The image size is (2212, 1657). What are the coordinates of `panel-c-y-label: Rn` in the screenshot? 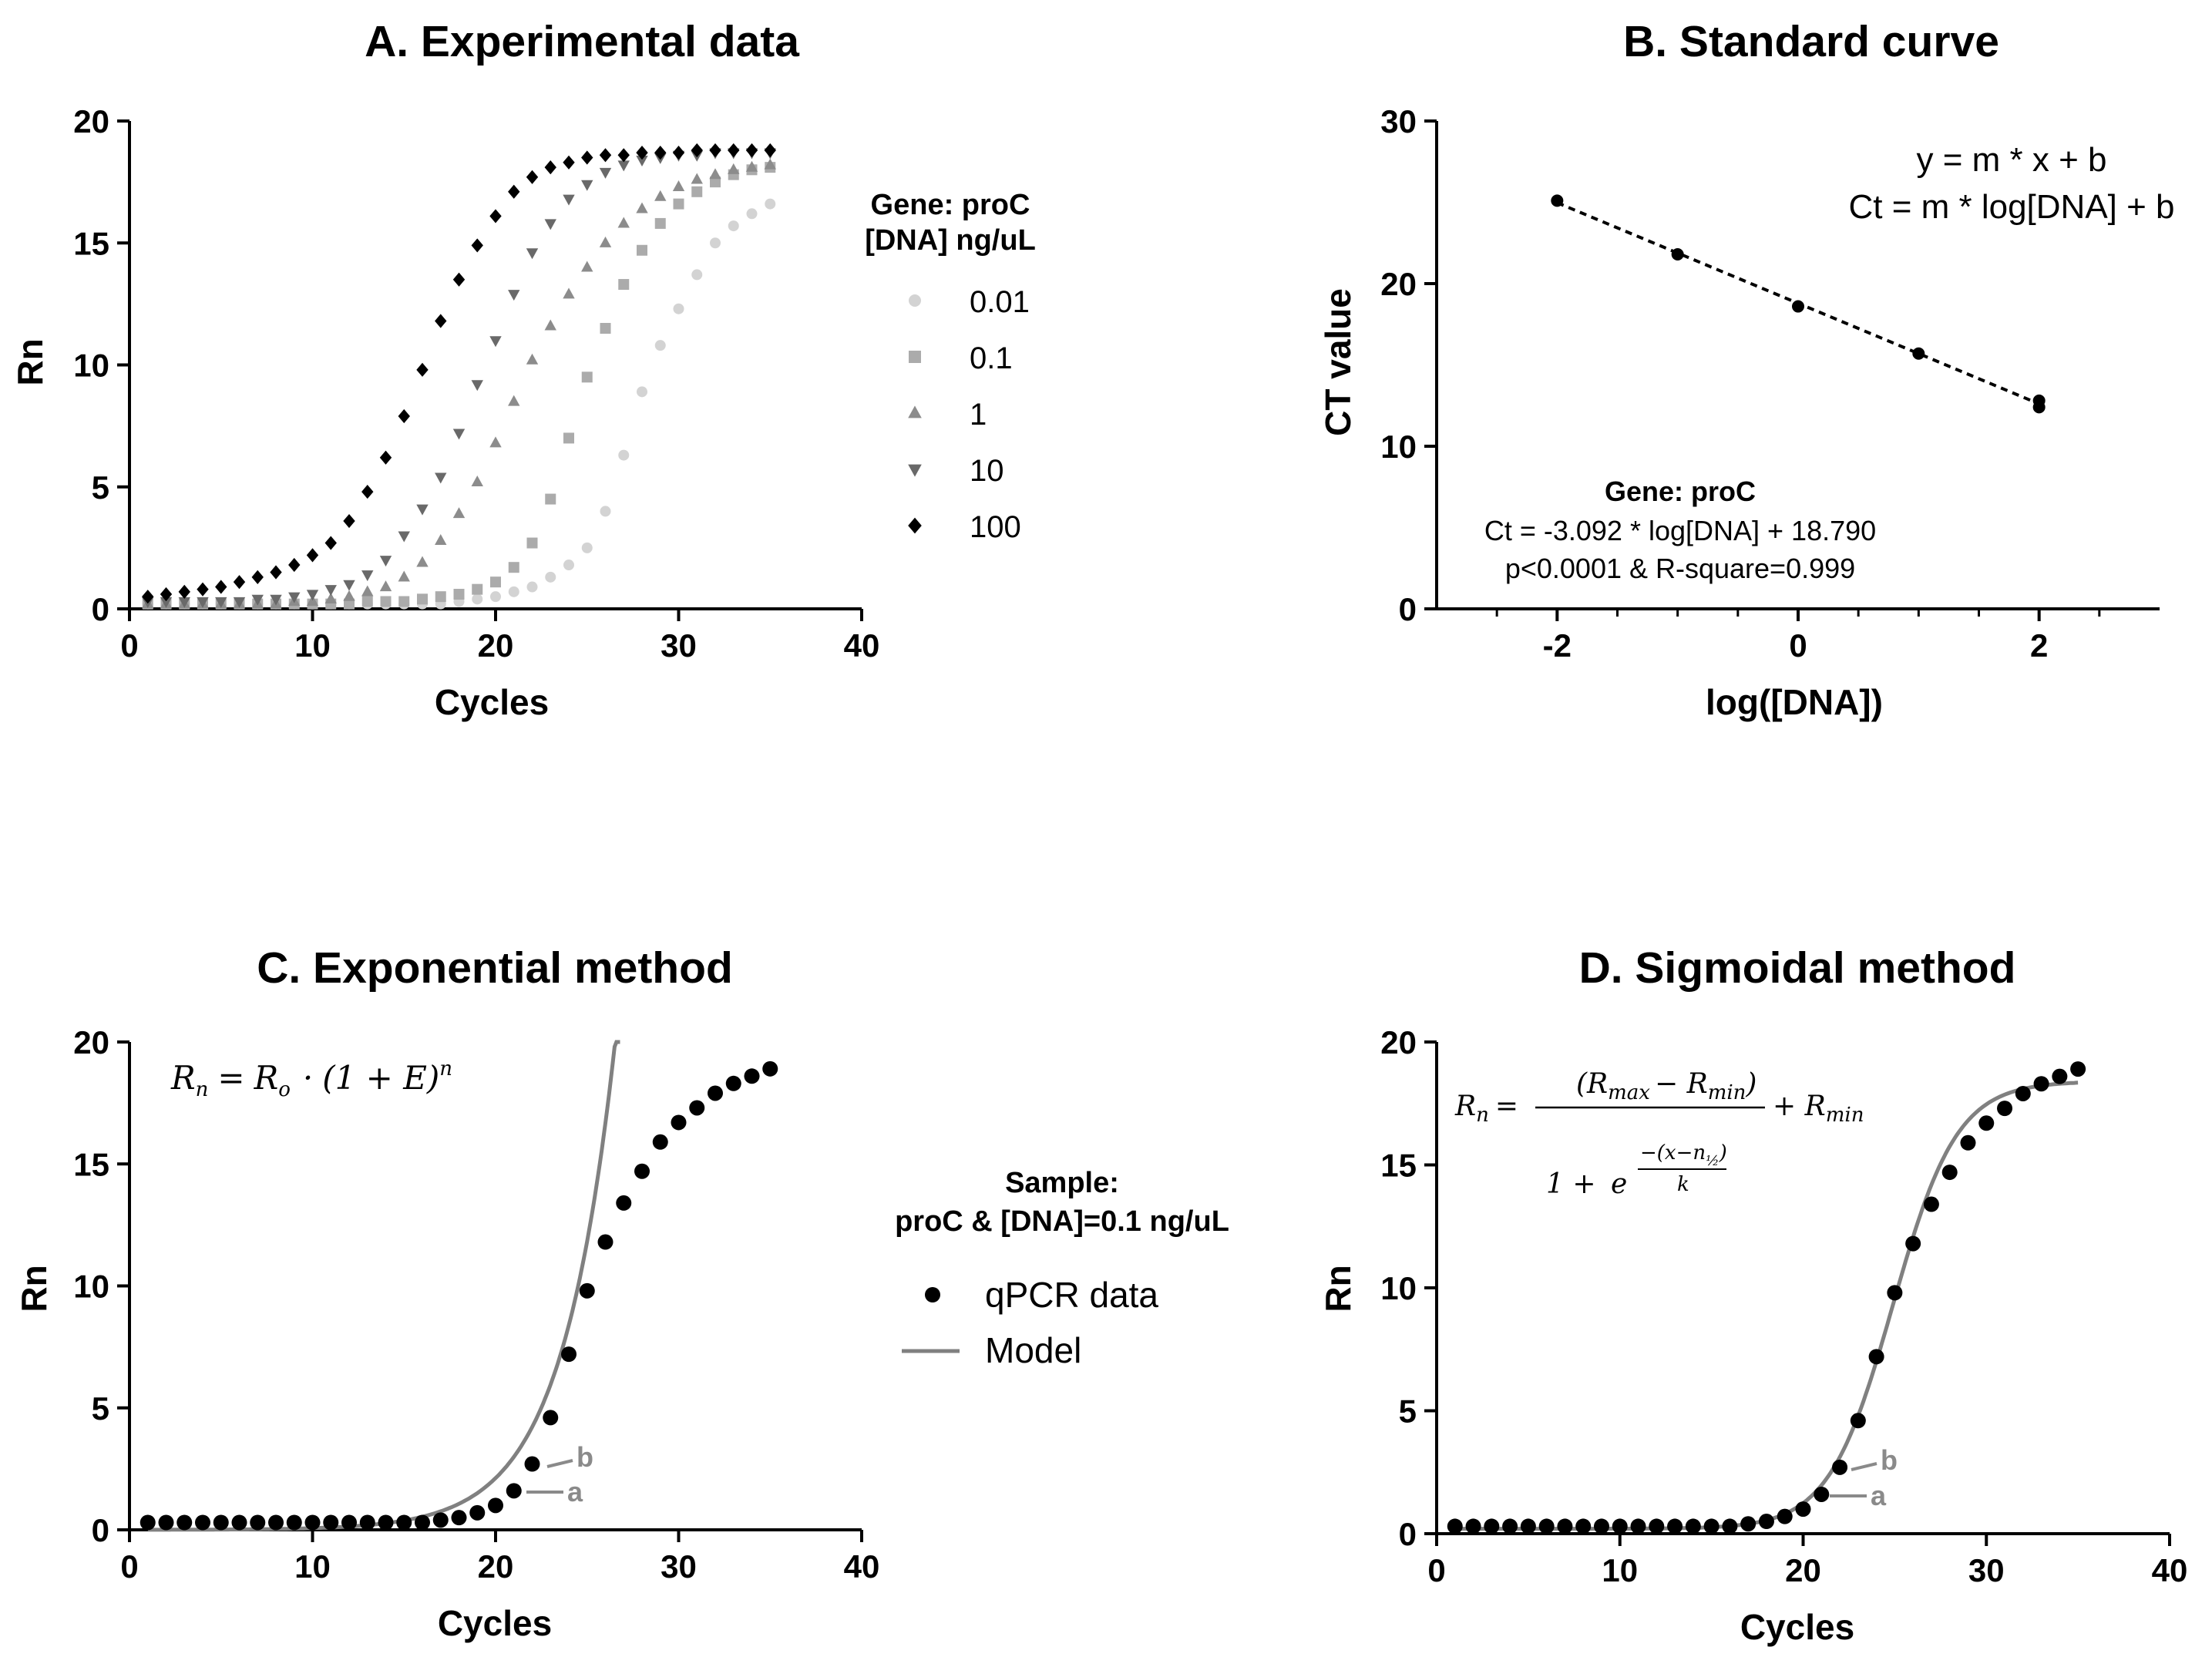 It's located at (34, 1288).